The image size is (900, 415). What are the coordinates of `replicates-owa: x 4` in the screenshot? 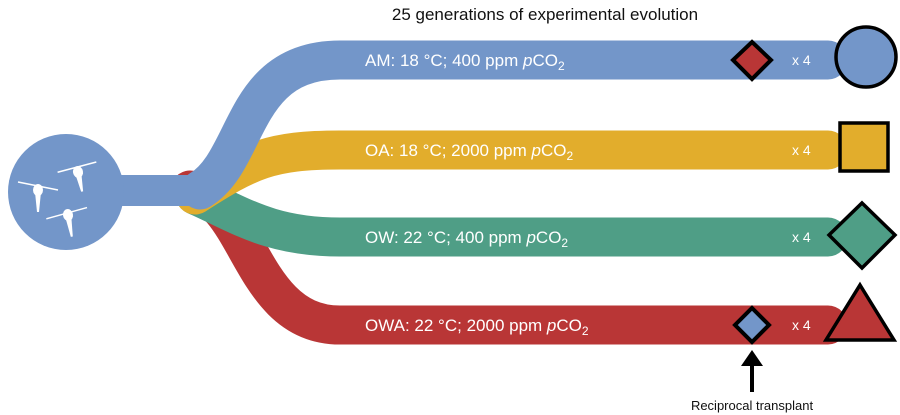 It's located at (801, 325).